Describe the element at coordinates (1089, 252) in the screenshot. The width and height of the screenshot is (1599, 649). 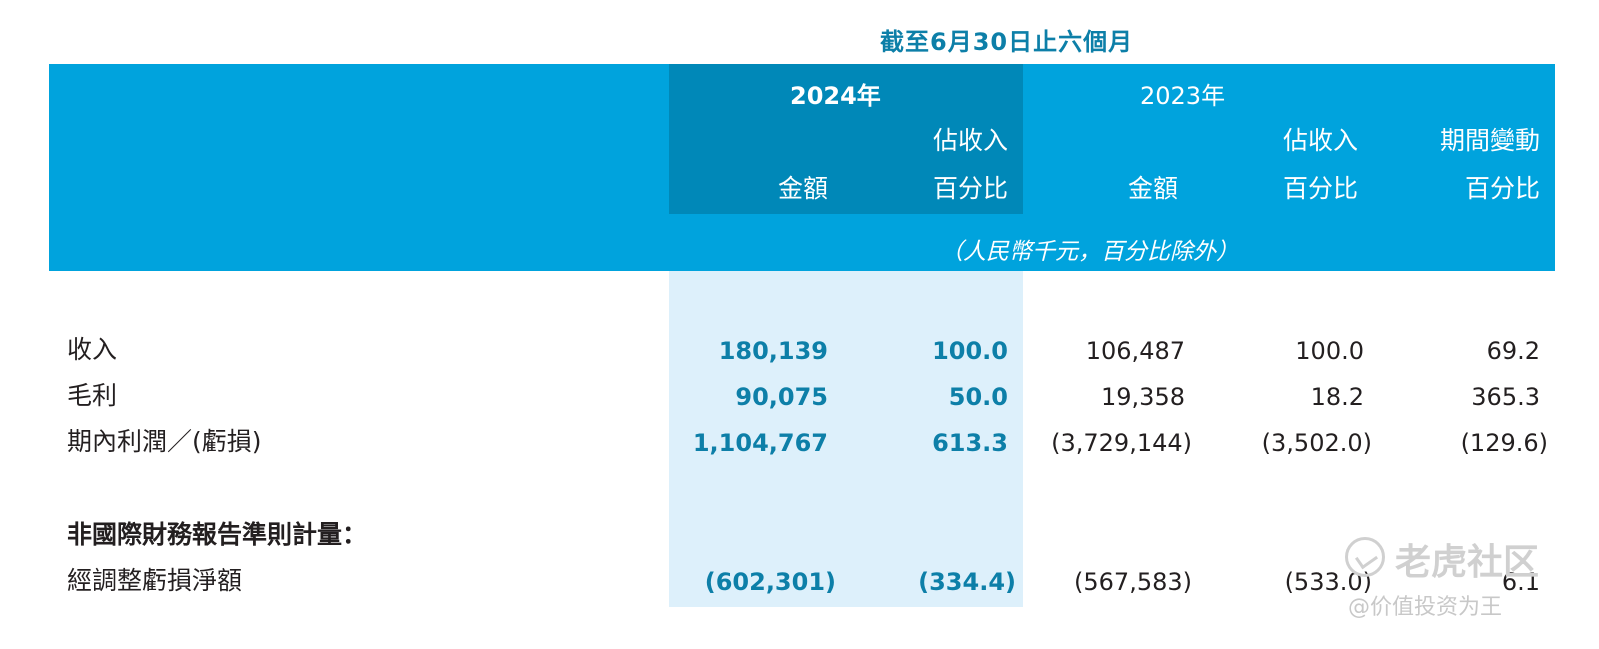
I see `unit-note: （人民幣千元，百分比除外）` at that location.